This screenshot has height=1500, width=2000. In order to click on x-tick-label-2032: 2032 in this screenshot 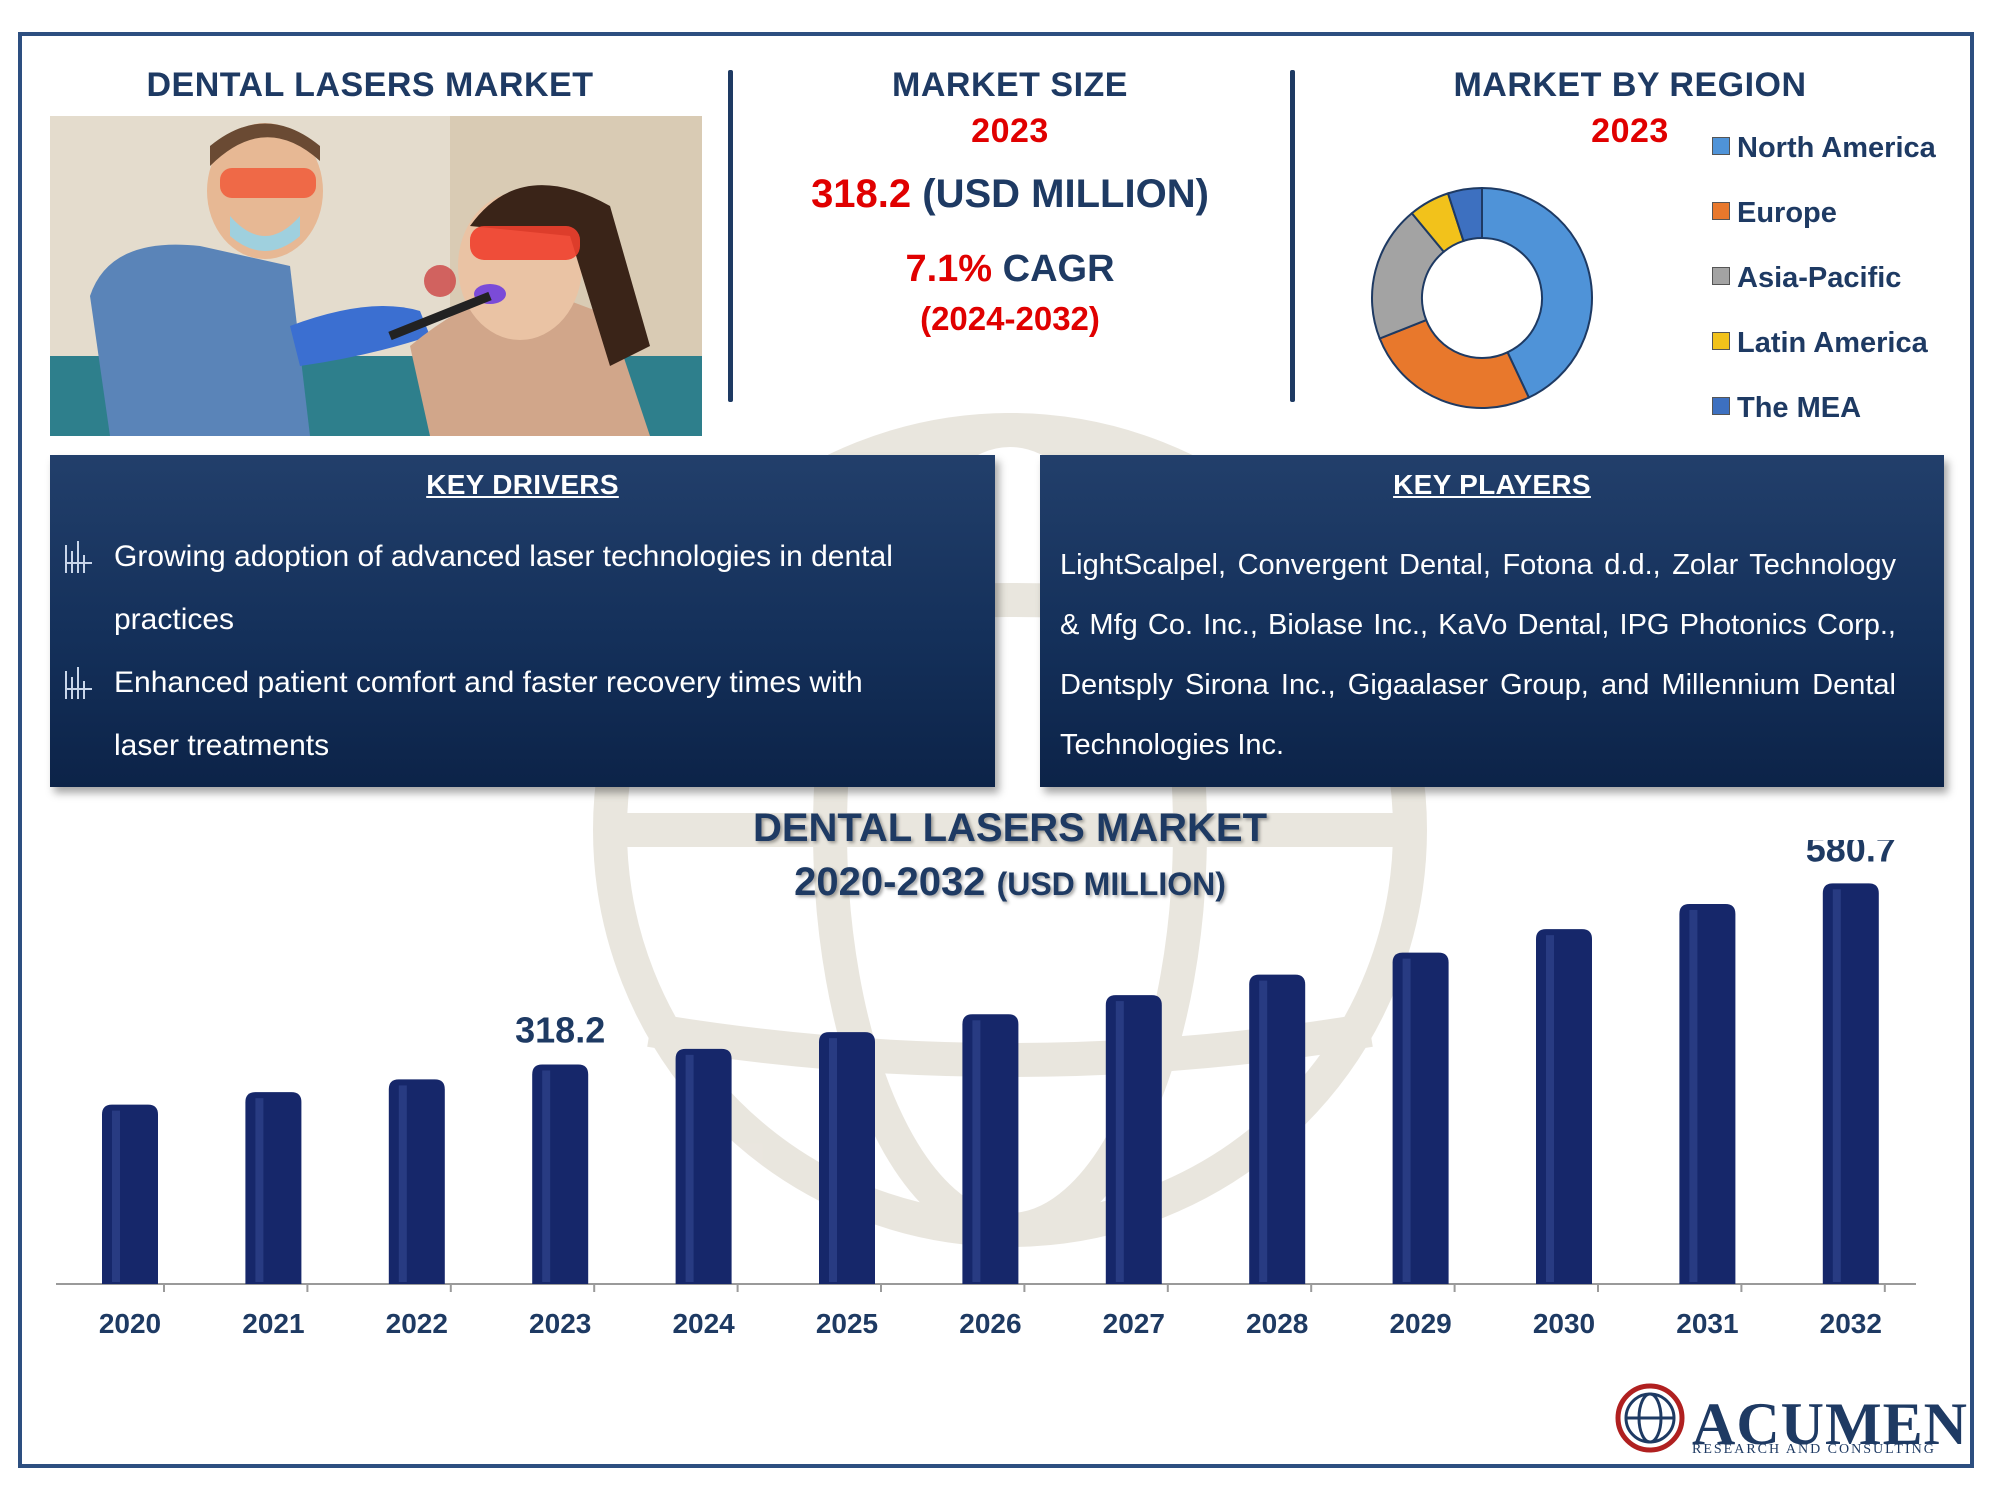, I will do `click(1851, 1323)`.